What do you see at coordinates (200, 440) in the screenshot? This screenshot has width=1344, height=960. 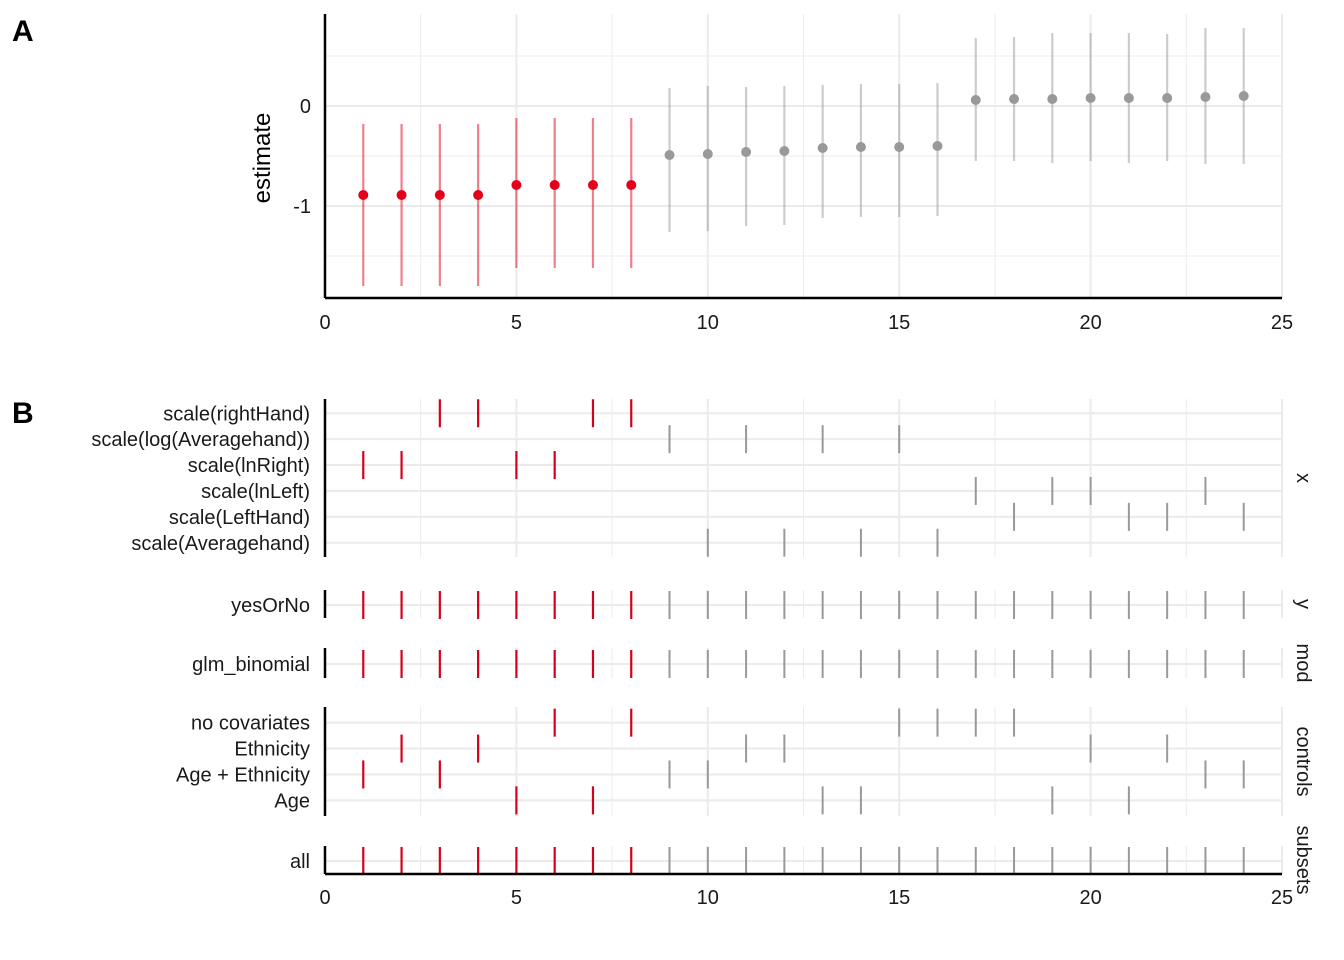 I see `spec-row-label: scale(log(Averagehand))` at bounding box center [200, 440].